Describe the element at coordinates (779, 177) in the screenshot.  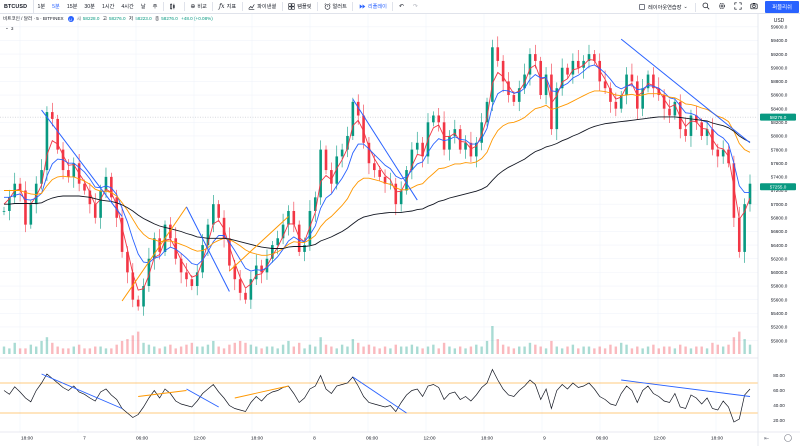
I see `price-tick-label: 57400.0` at that location.